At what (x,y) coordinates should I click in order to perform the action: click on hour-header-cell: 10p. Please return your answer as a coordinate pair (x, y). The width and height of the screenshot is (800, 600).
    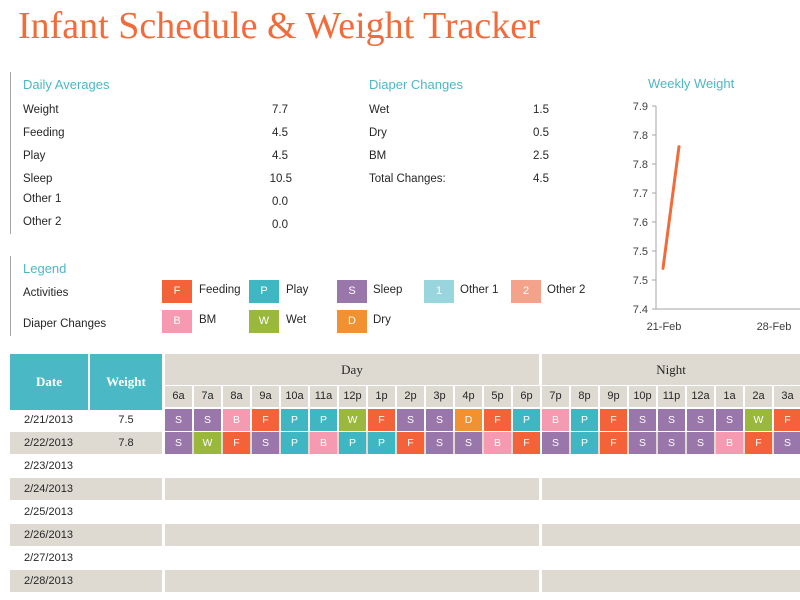
    Looking at the image, I should click on (642, 396).